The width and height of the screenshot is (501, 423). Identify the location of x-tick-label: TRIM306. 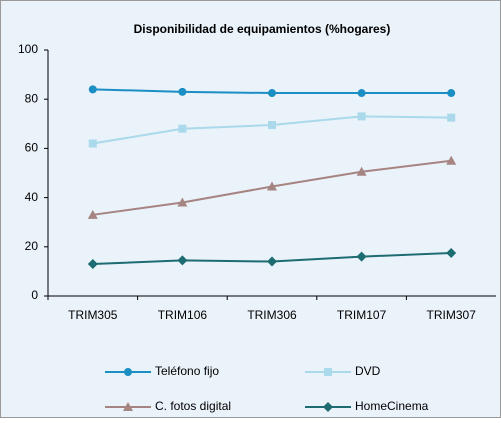
(272, 315).